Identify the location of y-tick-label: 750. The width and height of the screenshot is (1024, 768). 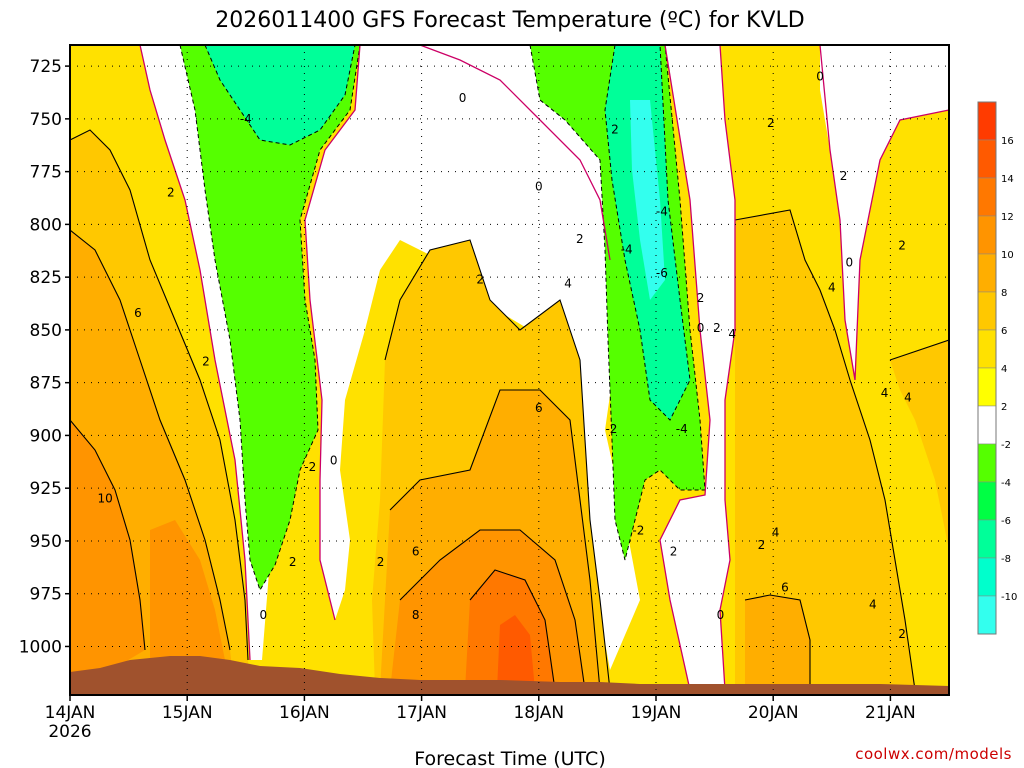
(46, 120).